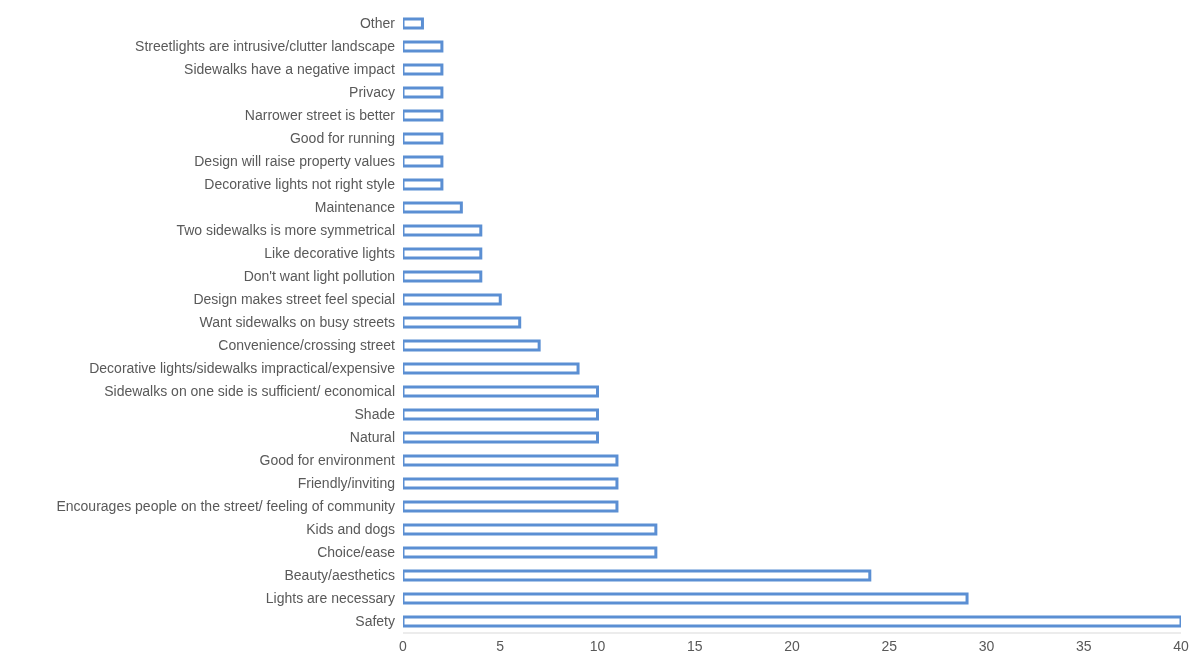  What do you see at coordinates (1083, 645) in the screenshot?
I see `x-tick-label: 35` at bounding box center [1083, 645].